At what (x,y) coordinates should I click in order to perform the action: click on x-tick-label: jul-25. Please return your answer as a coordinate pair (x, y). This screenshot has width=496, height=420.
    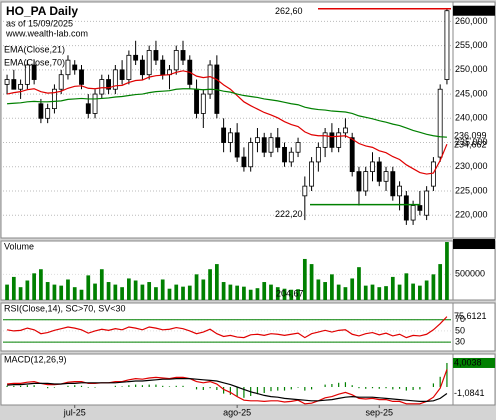
    Looking at the image, I should click on (74, 412).